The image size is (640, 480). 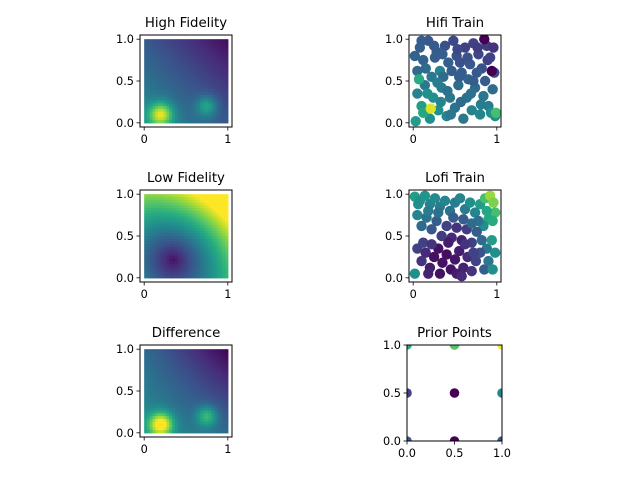 What do you see at coordinates (455, 178) in the screenshot?
I see `subplot-title: Lofi Train` at bounding box center [455, 178].